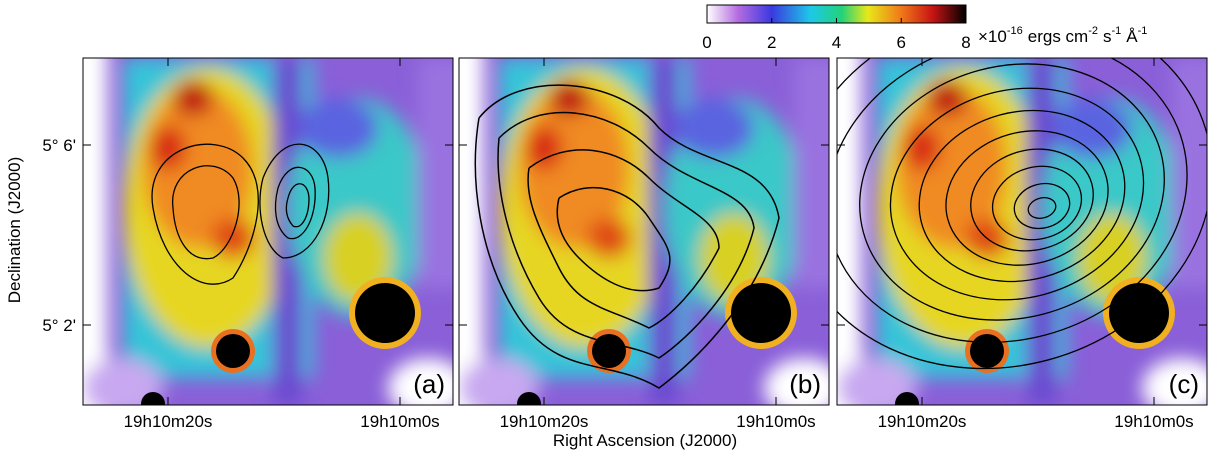  What do you see at coordinates (1132, 36) in the screenshot?
I see `unit-text: Å` at bounding box center [1132, 36].